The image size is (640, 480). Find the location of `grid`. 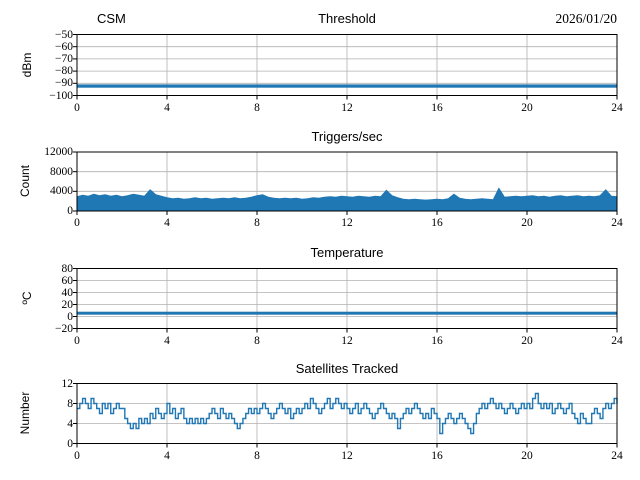

grid is located at coordinates (347, 298).